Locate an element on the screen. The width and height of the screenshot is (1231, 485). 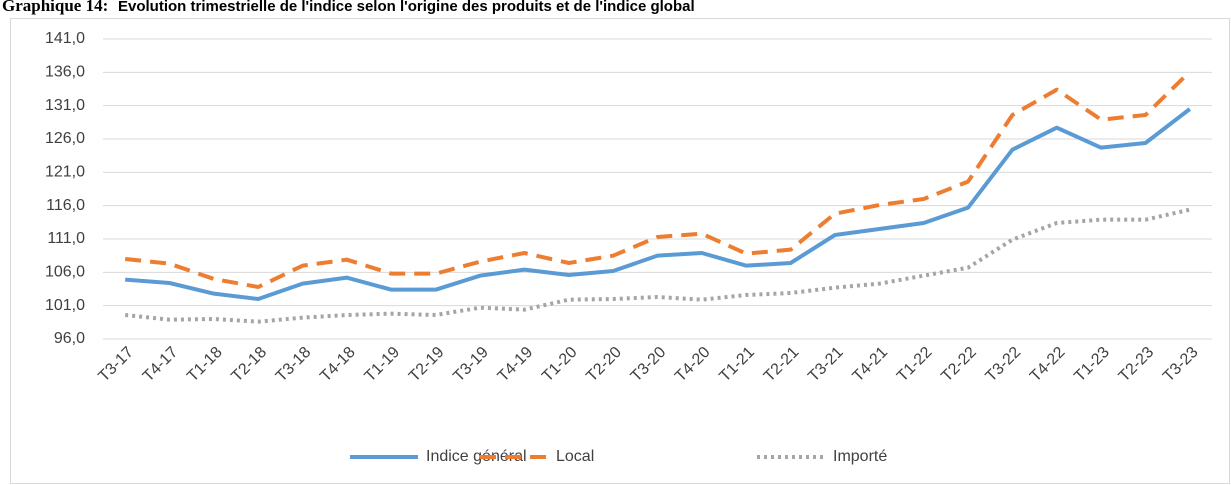
legend-label: Indice général is located at coordinates (476, 456).